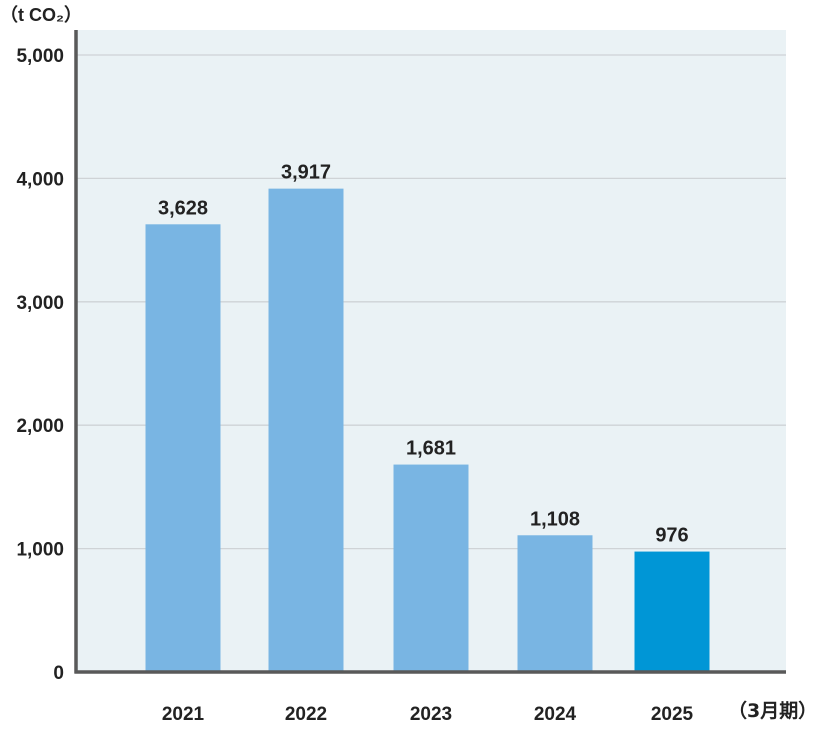 The width and height of the screenshot is (818, 743). Describe the element at coordinates (306, 714) in the screenshot. I see `x-tick-label: 2022` at that location.